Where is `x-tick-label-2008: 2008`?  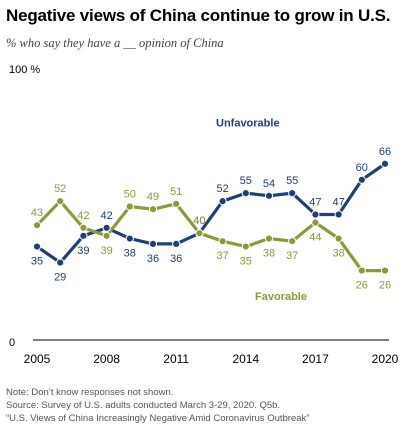 x-tick-label-2008: 2008 is located at coordinates (106, 359).